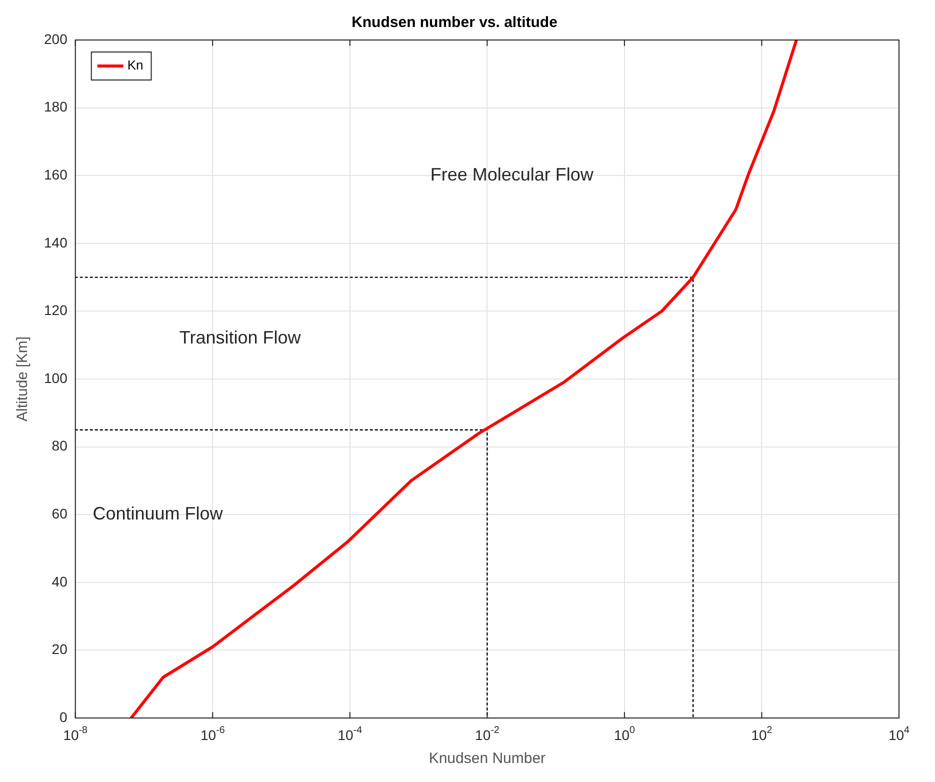 This screenshot has height=782, width=935. What do you see at coordinates (240, 337) in the screenshot?
I see `annotation: Transition Flow` at bounding box center [240, 337].